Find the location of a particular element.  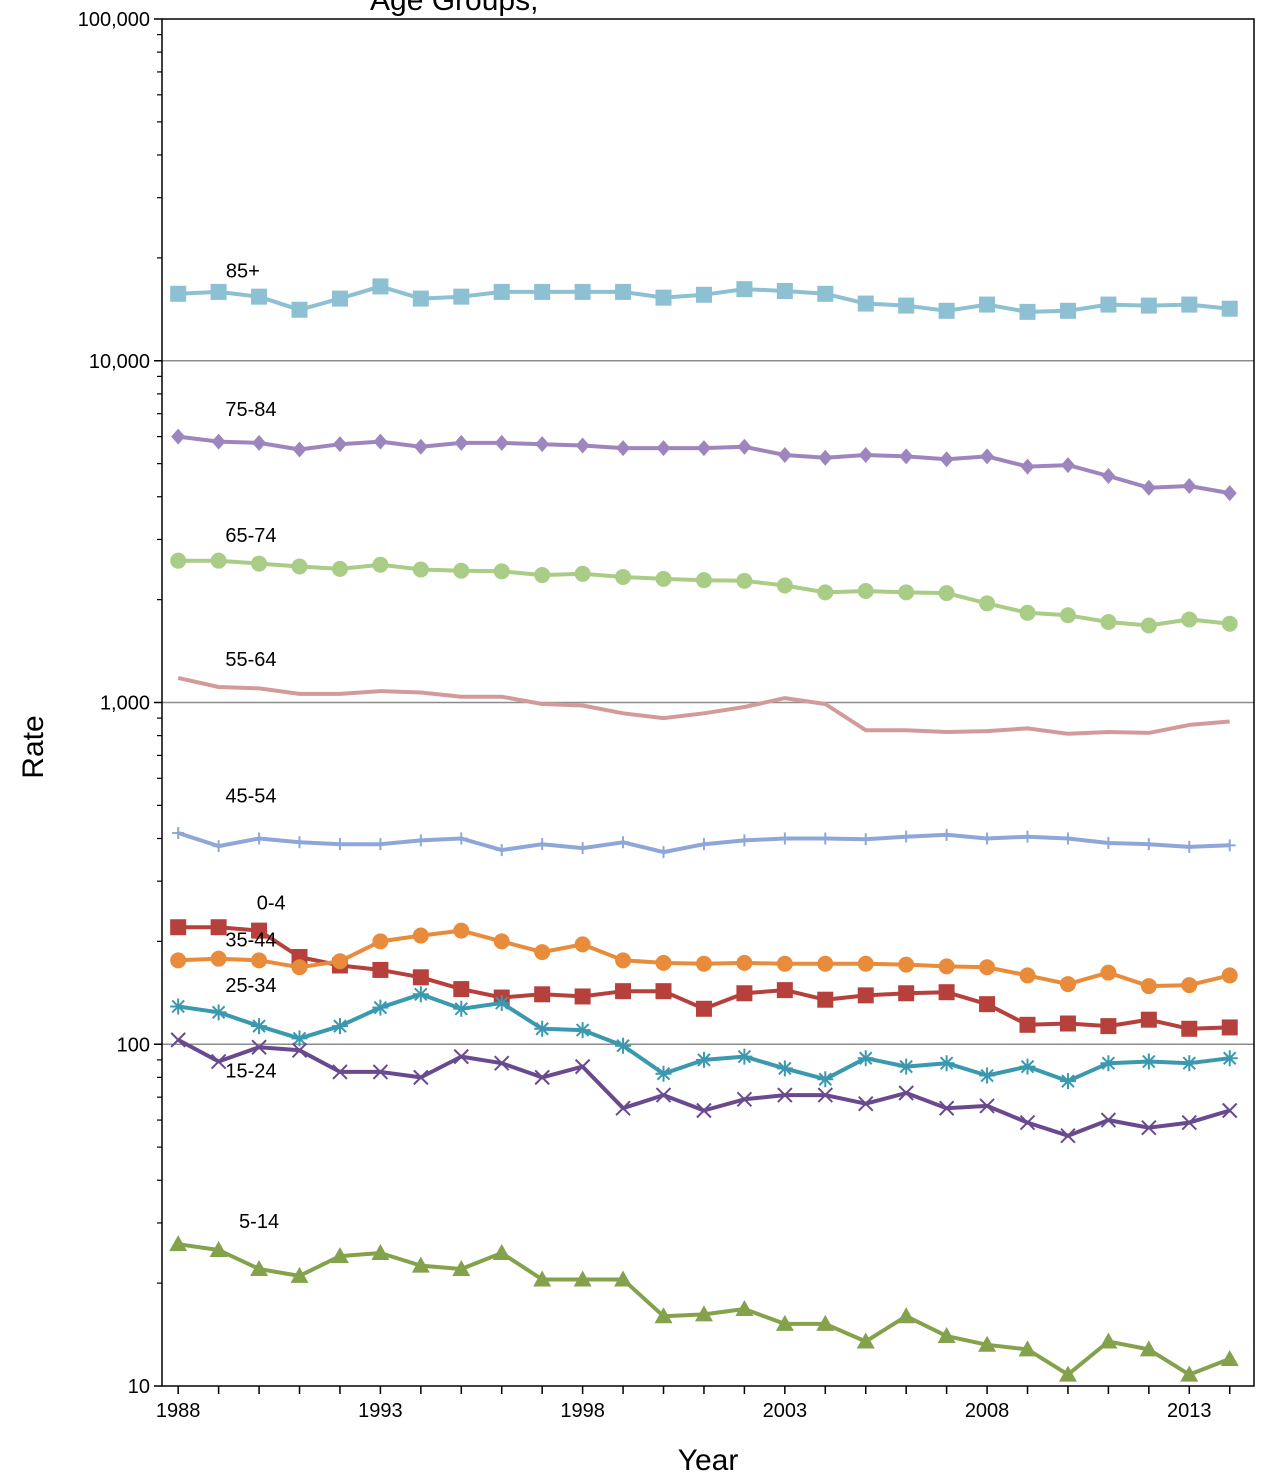

series-label: 0-4 is located at coordinates (271, 903).